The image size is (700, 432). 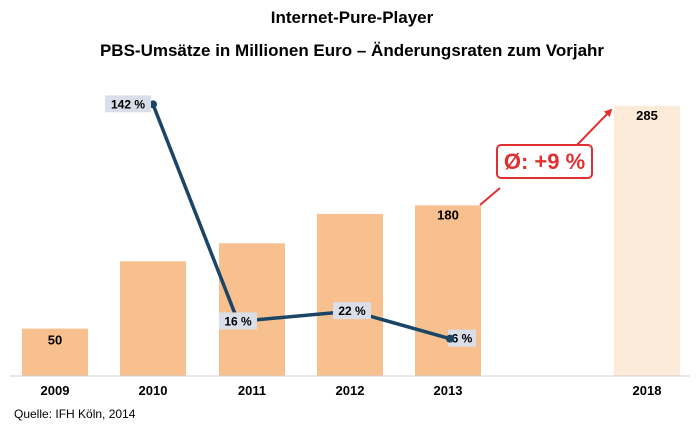 I want to click on change-rate-label-2012: 22 %, so click(x=352, y=311).